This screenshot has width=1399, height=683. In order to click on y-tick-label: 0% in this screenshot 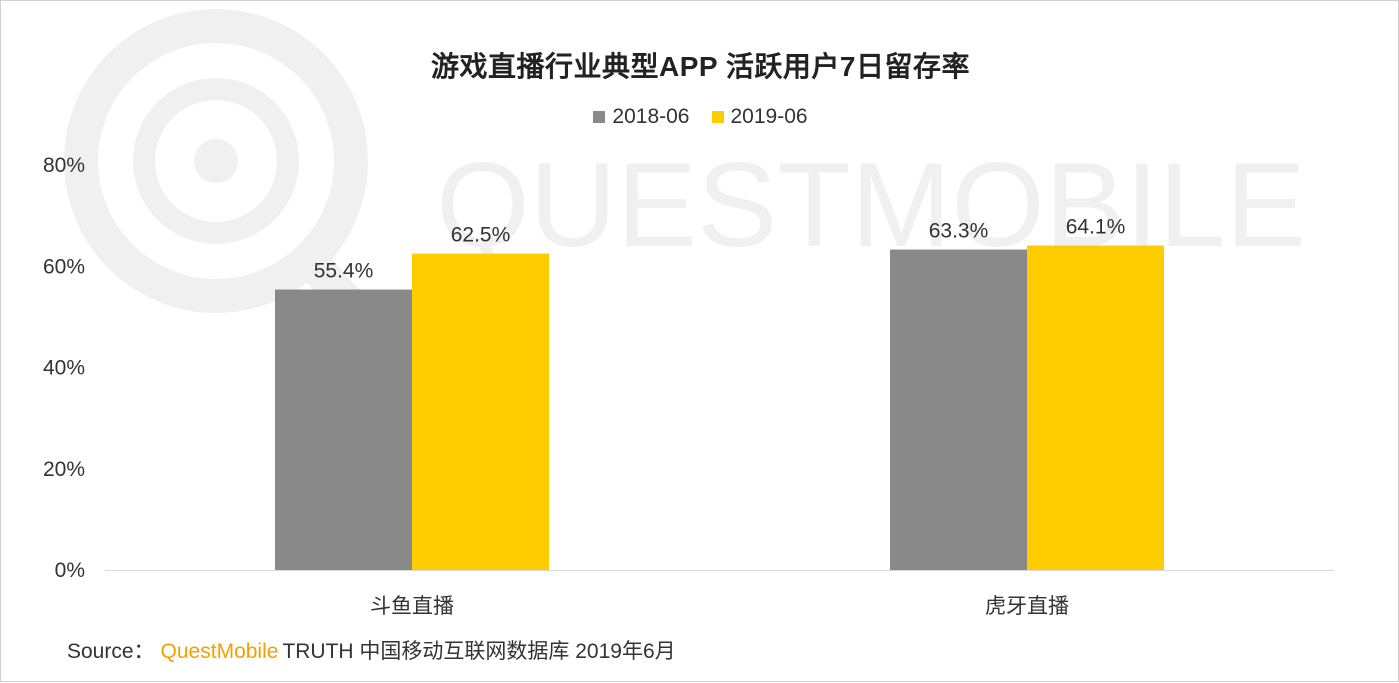, I will do `click(70, 570)`.